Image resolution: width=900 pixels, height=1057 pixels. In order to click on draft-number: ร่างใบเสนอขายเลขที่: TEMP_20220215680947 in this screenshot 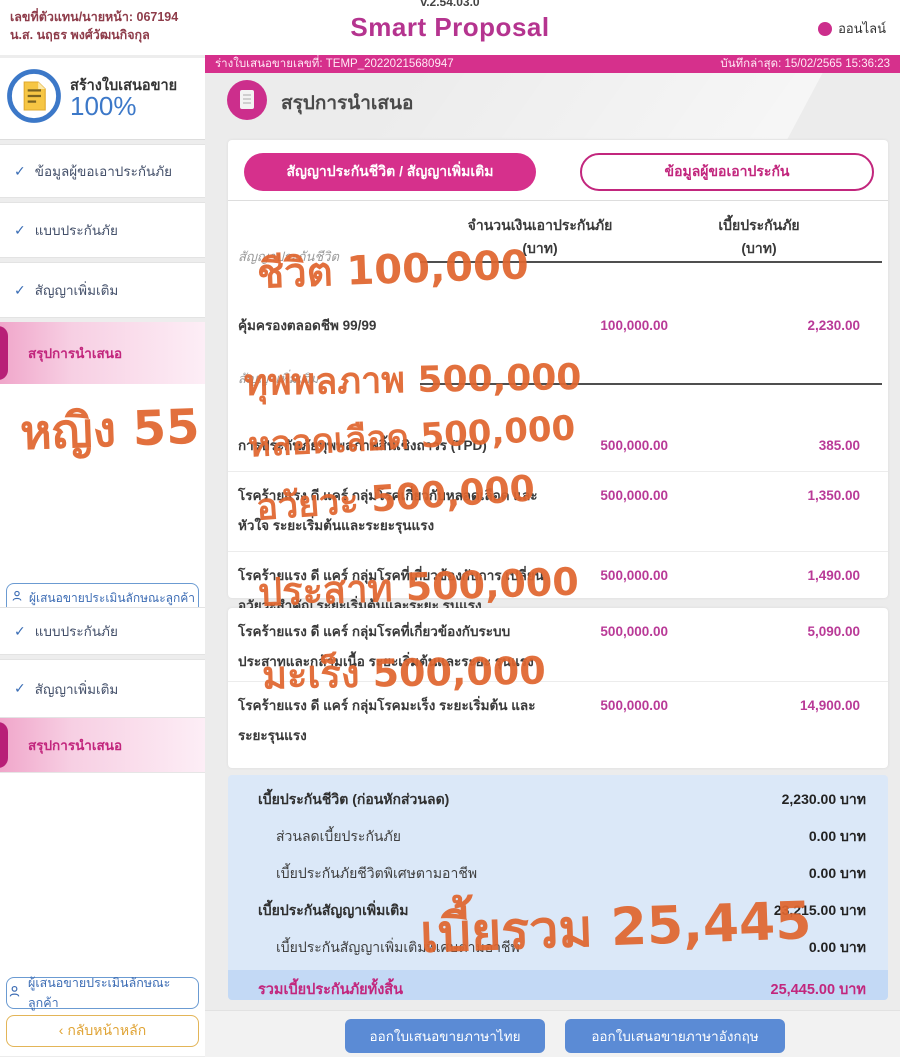, I will do `click(334, 64)`.